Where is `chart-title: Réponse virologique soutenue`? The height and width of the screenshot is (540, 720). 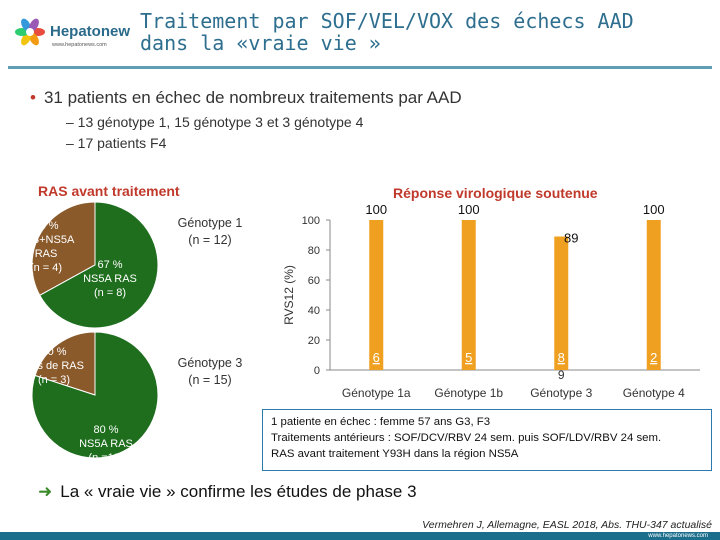 chart-title: Réponse virologique soutenue is located at coordinates (495, 193).